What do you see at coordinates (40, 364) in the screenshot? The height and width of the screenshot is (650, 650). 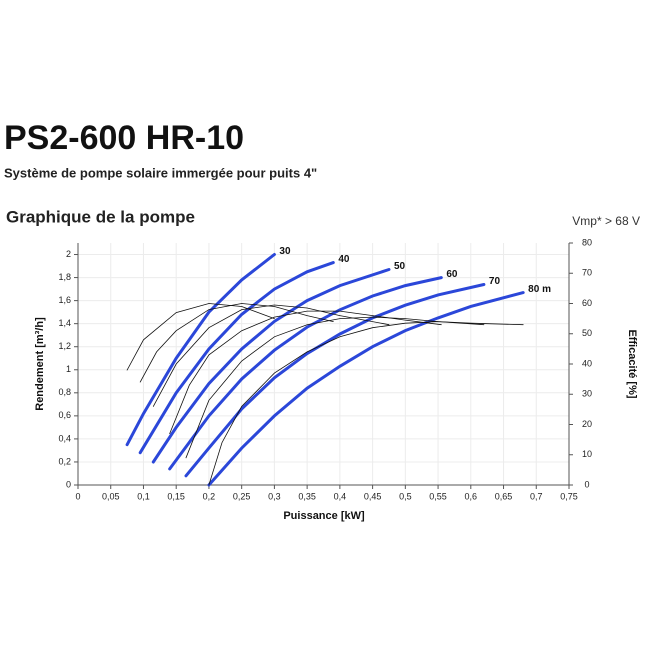 I see `y-axis-label: Rendement [m³/h]` at bounding box center [40, 364].